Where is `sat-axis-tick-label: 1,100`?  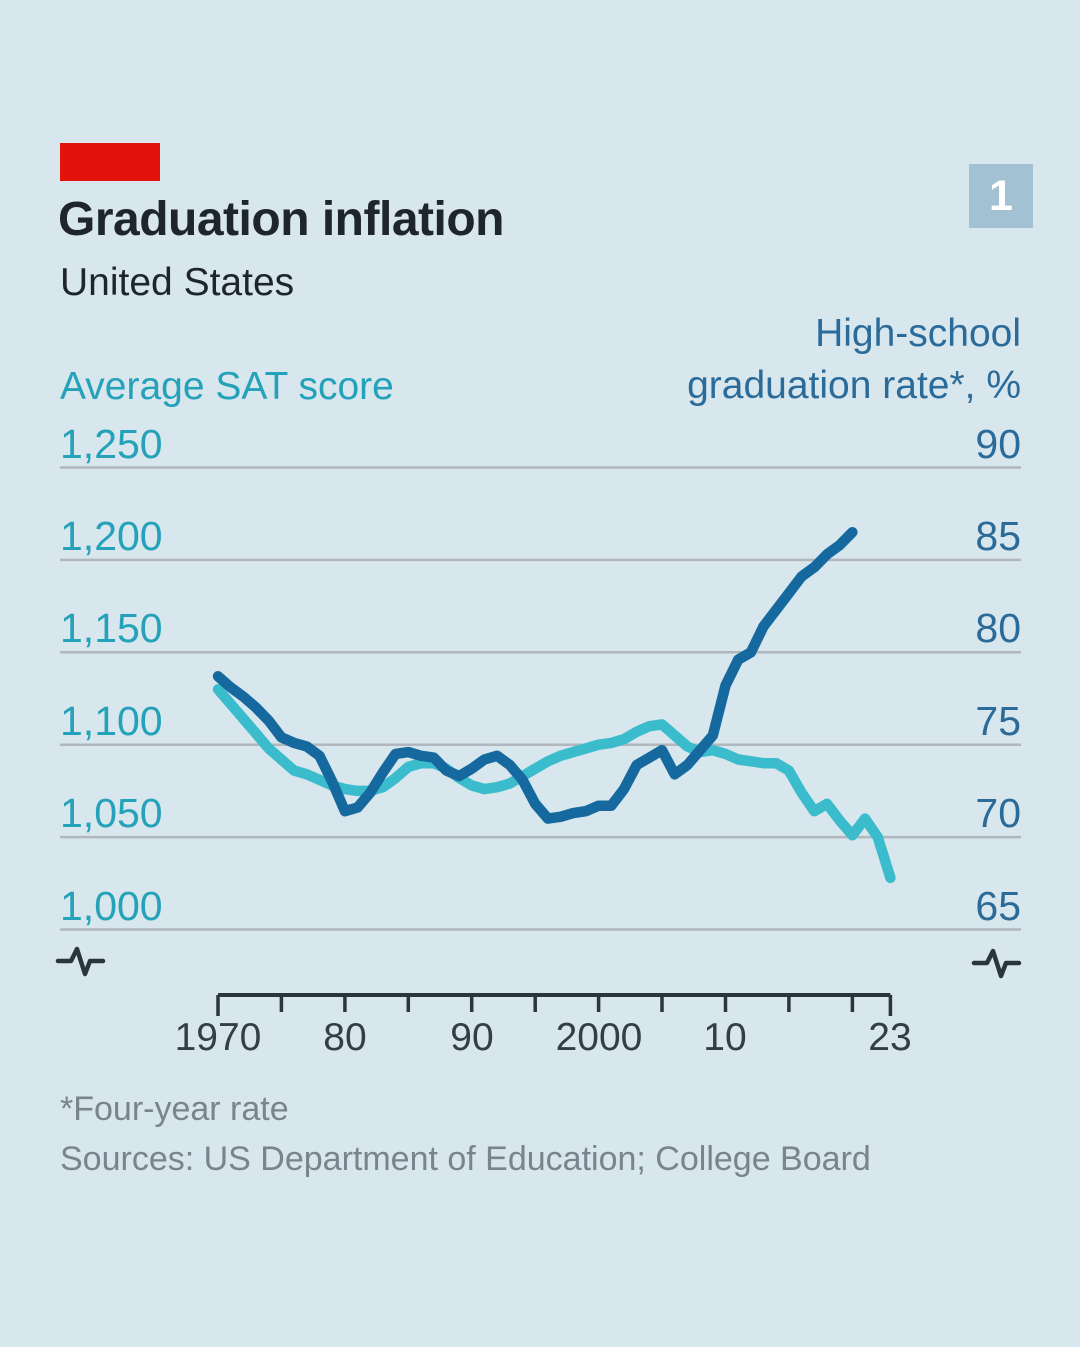 sat-axis-tick-label: 1,100 is located at coordinates (111, 721).